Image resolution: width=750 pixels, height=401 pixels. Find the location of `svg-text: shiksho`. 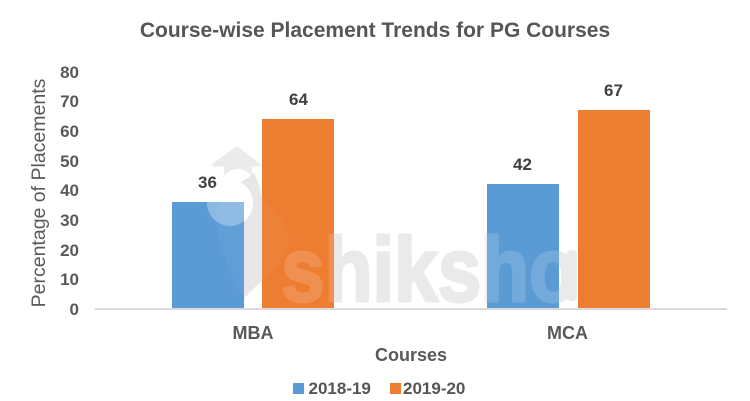

svg-text: shiksho is located at coordinates (429, 270).